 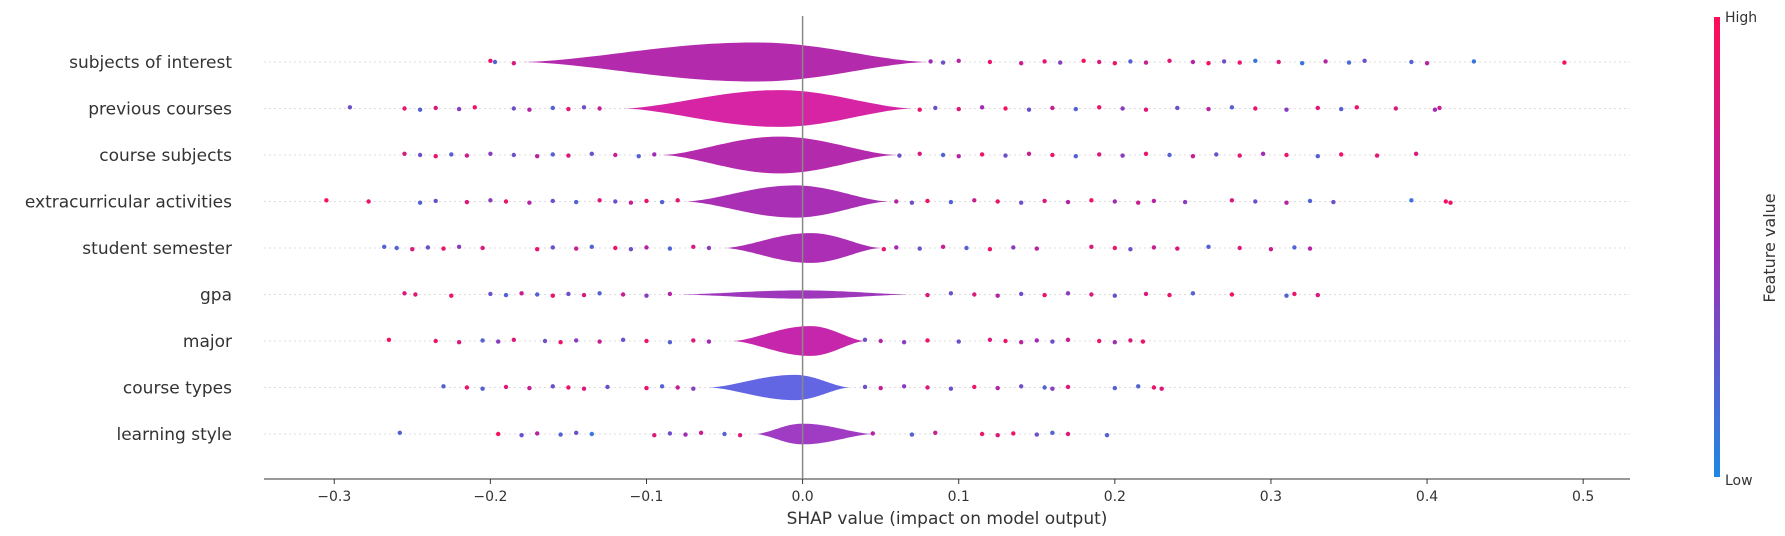 What do you see at coordinates (1427, 497) in the screenshot?
I see `x-tick-label: 0.4` at bounding box center [1427, 497].